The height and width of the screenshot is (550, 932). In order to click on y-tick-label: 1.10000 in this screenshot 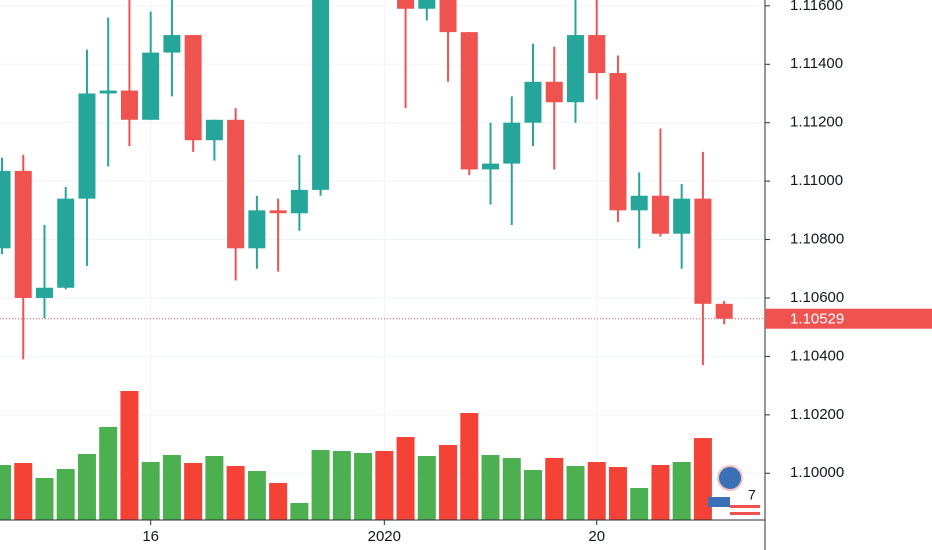, I will do `click(817, 472)`.